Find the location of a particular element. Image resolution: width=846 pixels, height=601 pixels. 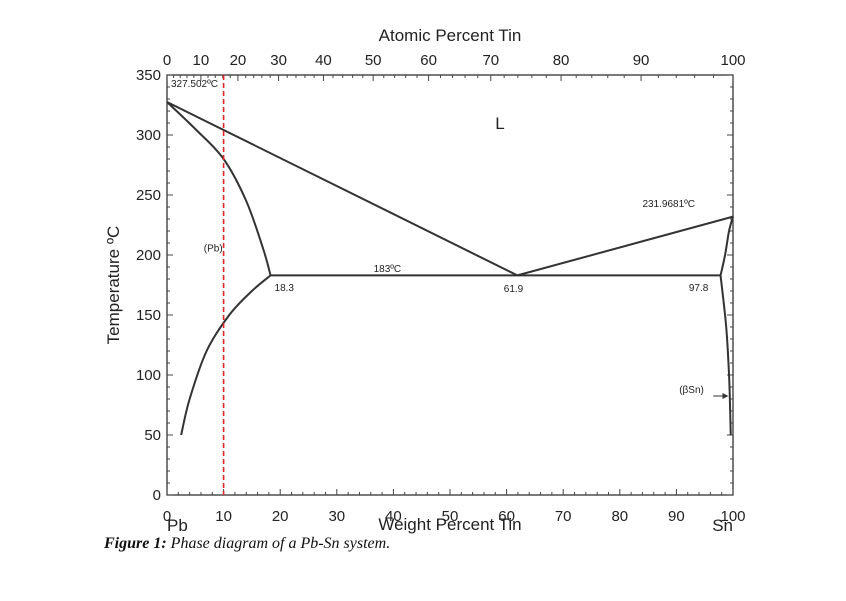

y-tick-label: 250 is located at coordinates (148, 195).